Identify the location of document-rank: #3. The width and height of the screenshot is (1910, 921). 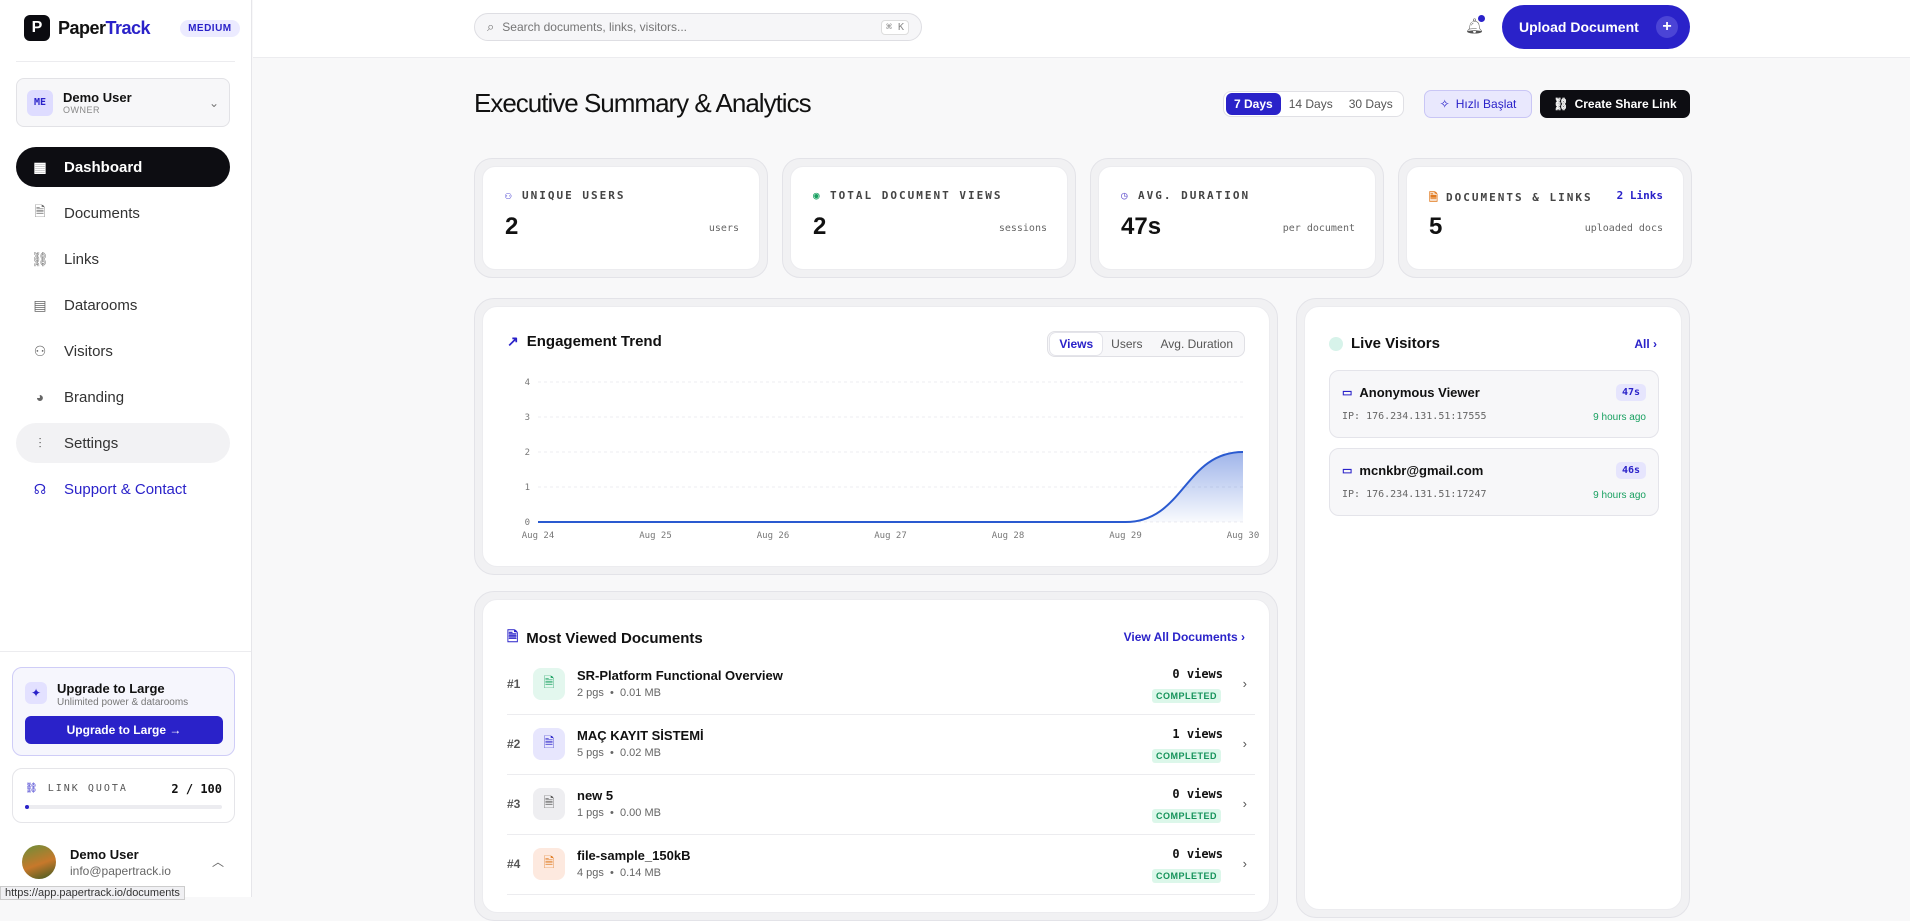
(514, 804).